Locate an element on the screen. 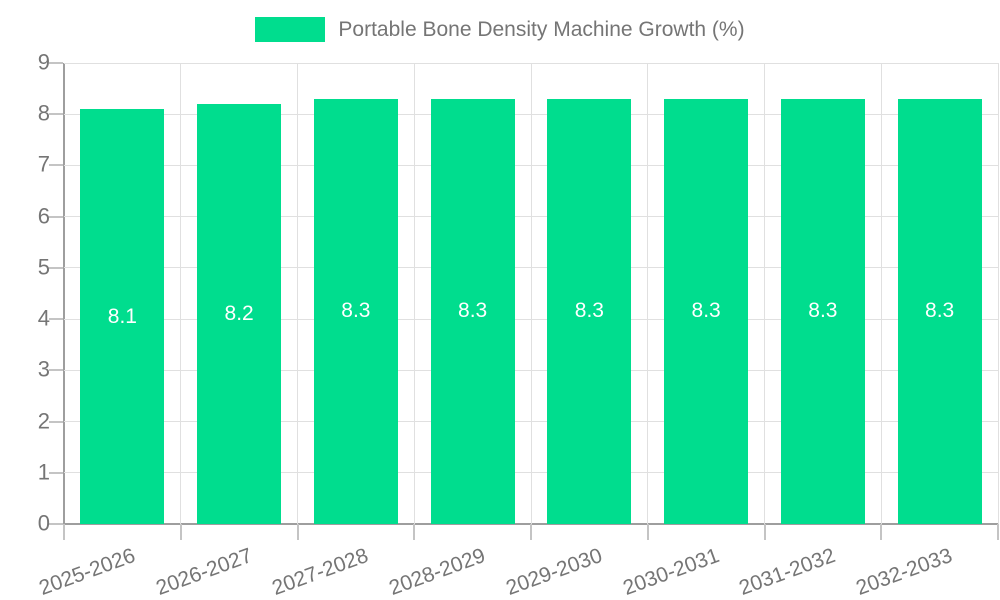  y-axis-tick-label: 6 is located at coordinates (43, 216).